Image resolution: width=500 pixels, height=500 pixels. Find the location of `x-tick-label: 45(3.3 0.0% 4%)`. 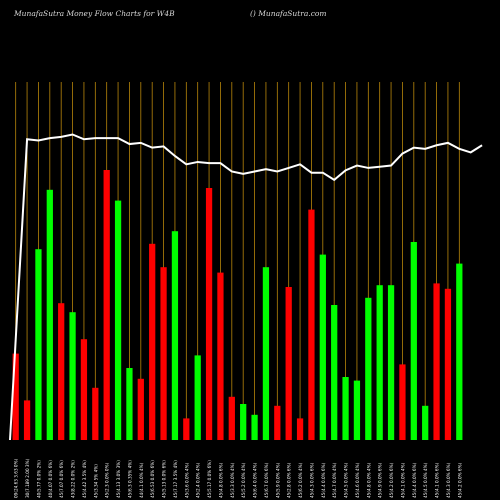

x-tick-label: 45(3.3 0.0% 4%) is located at coordinates (232, 480).